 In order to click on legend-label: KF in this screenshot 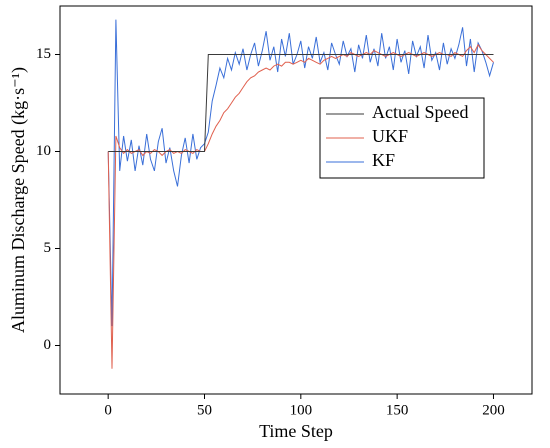, I will do `click(383, 160)`.